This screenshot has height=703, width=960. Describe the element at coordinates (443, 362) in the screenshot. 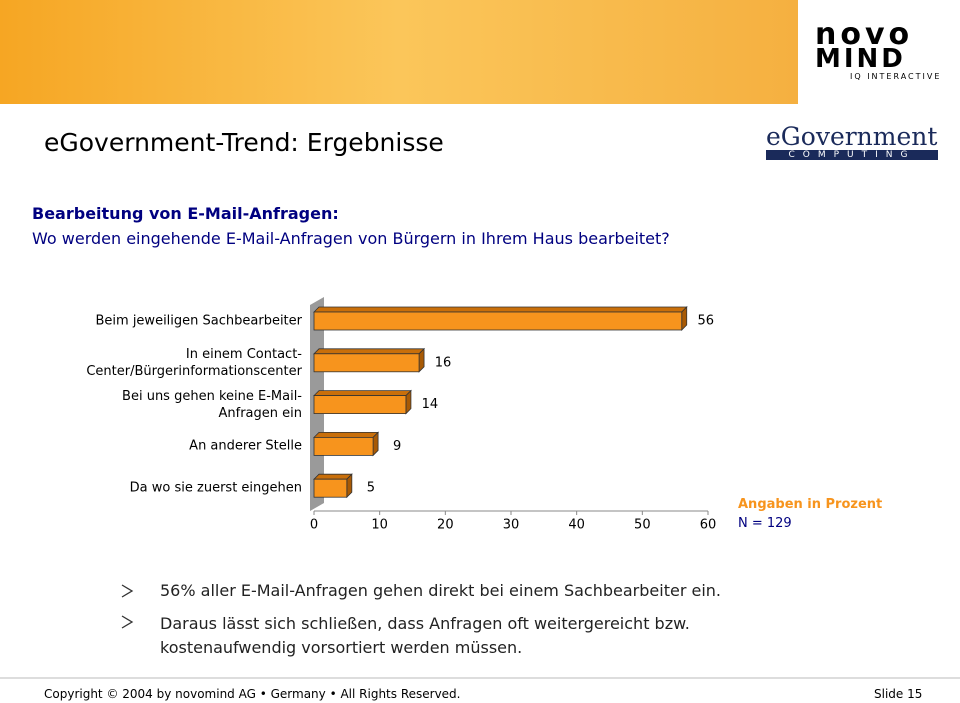

I see `value-label: 16` at that location.